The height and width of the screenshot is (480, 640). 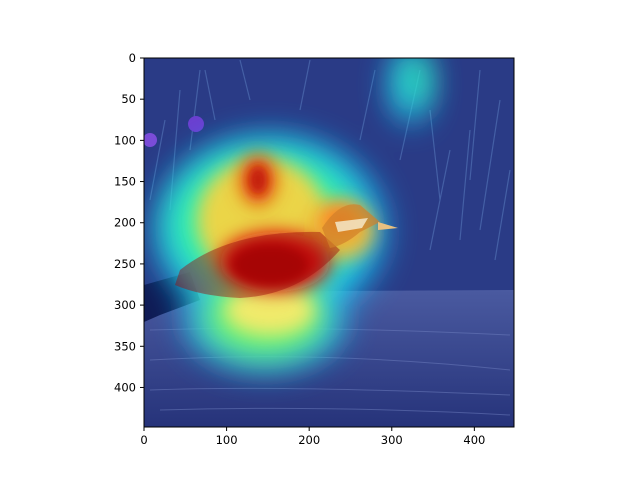 I want to click on x-axis-ticks: 0 100 200 300 400, so click(x=312, y=437).